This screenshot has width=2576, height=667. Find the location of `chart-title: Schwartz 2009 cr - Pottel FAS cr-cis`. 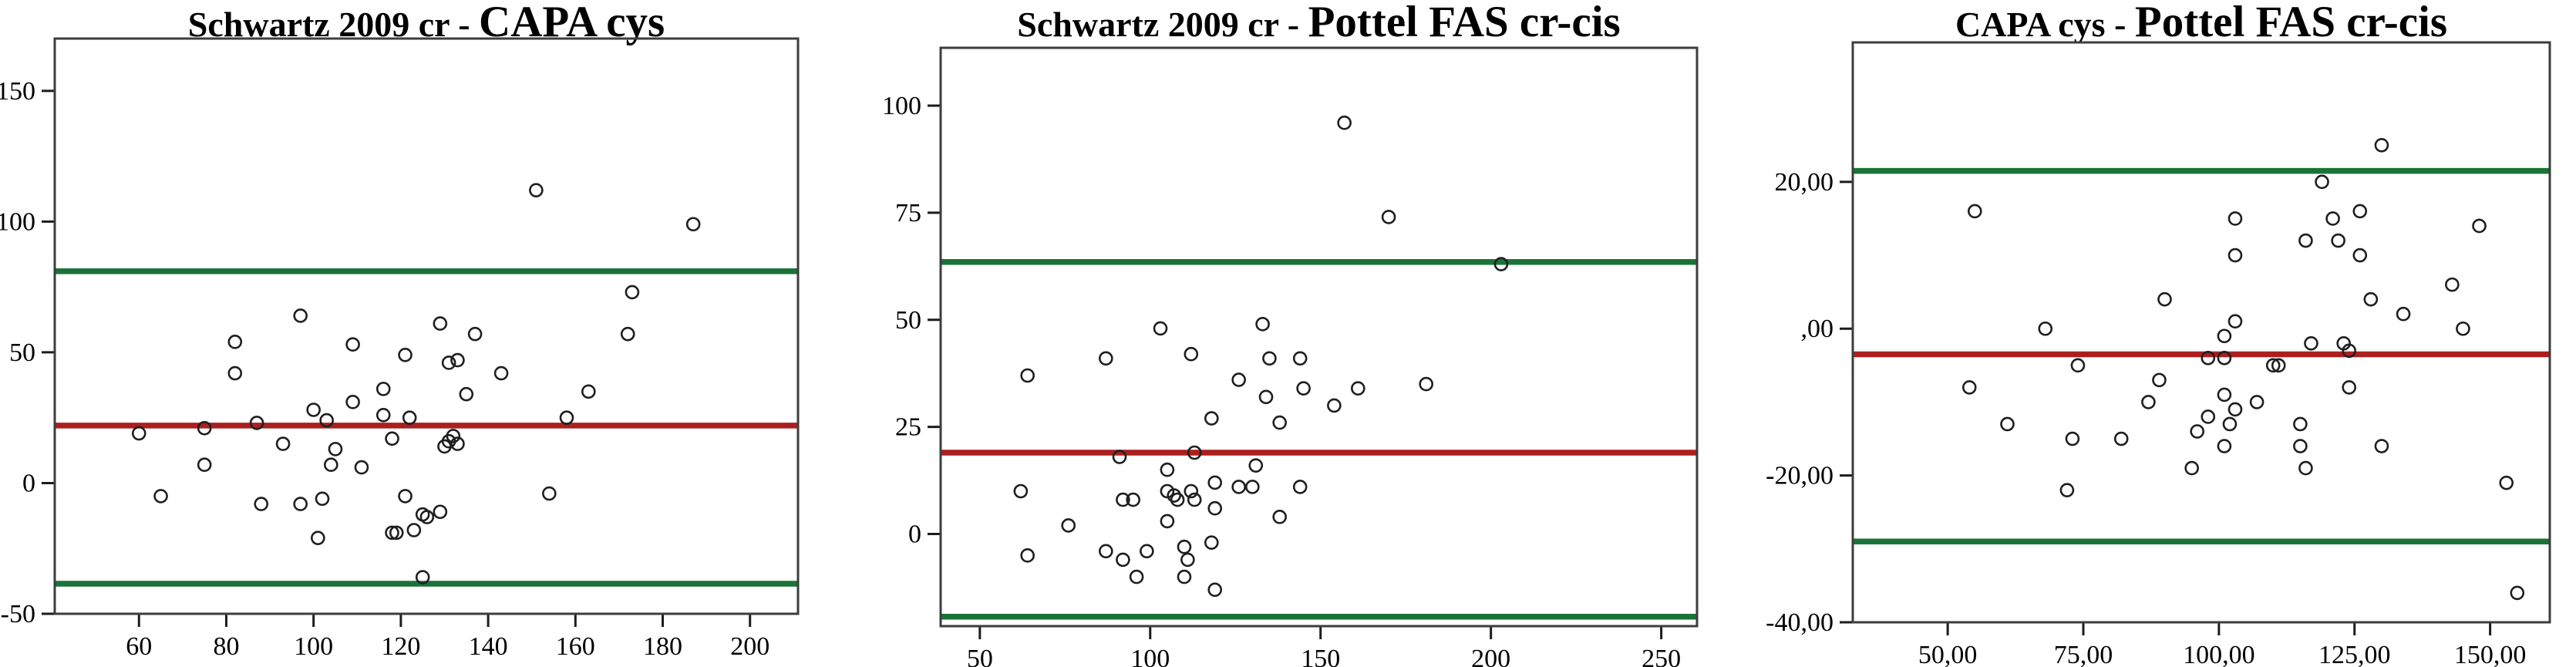

chart-title: Schwartz 2009 cr - Pottel FAS cr-cis is located at coordinates (1319, 28).